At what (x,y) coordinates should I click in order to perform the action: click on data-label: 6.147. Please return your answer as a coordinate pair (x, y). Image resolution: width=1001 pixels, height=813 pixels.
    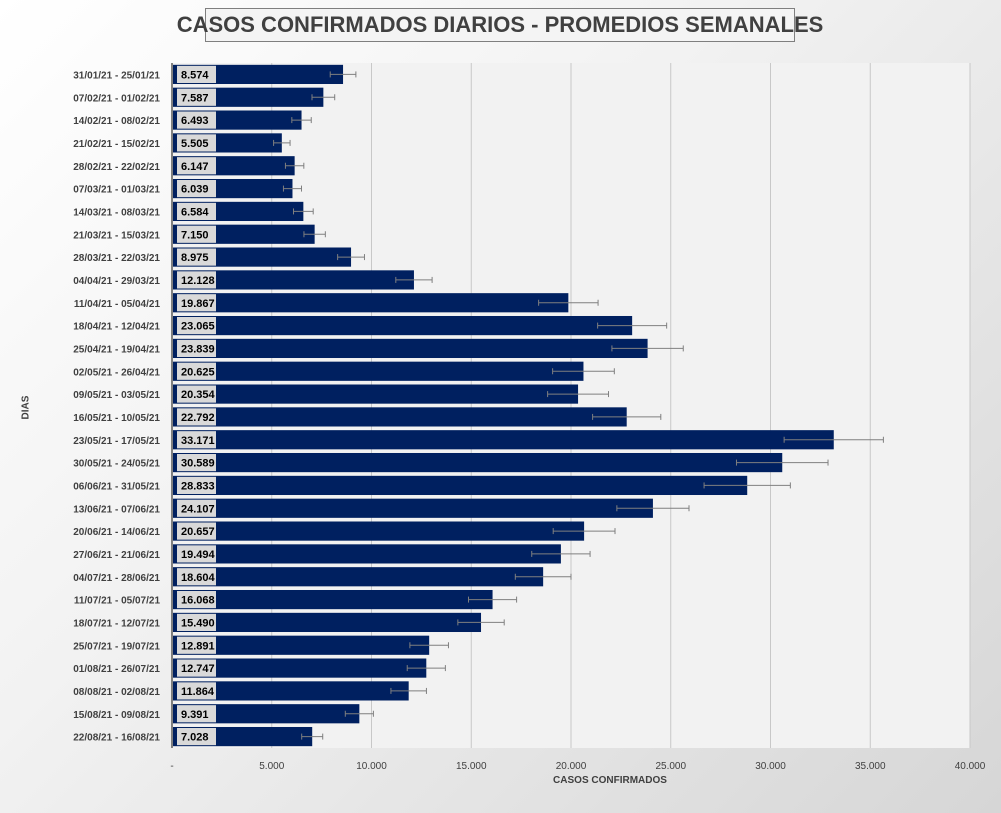
    Looking at the image, I should click on (195, 167).